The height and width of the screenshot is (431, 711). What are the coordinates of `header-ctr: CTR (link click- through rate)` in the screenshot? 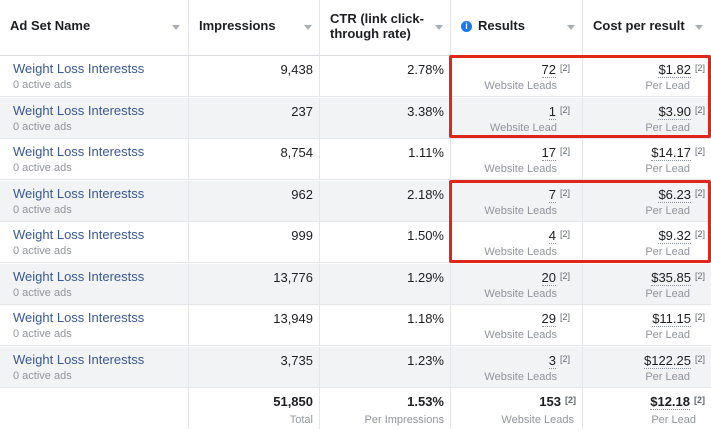 It's located at (385, 28).